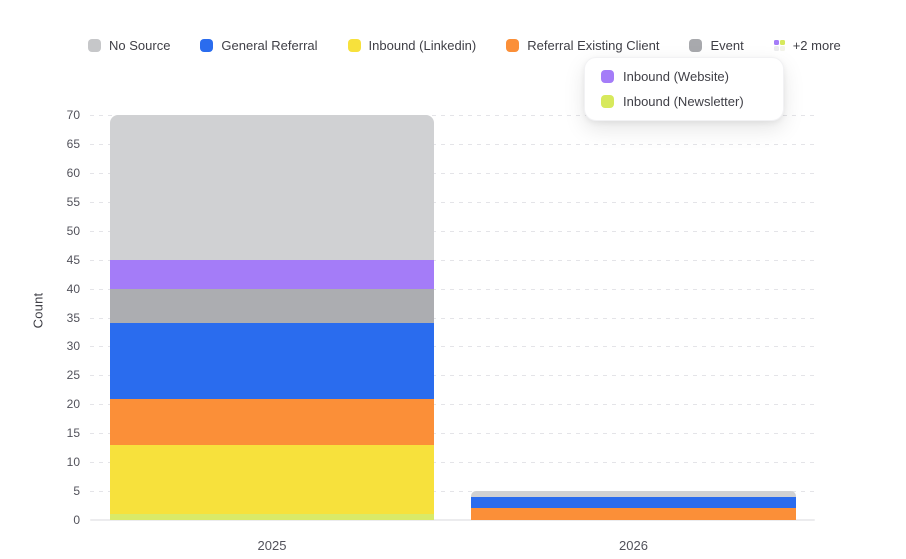 The height and width of the screenshot is (559, 906). I want to click on y-tick-label: 25, so click(73, 375).